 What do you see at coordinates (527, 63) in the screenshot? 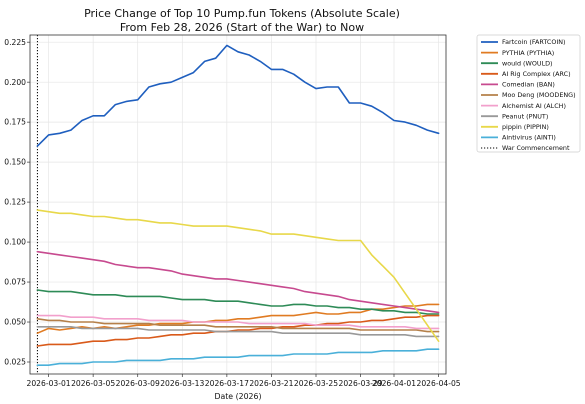
I see `legend-label: would (WOULD)` at bounding box center [527, 63].